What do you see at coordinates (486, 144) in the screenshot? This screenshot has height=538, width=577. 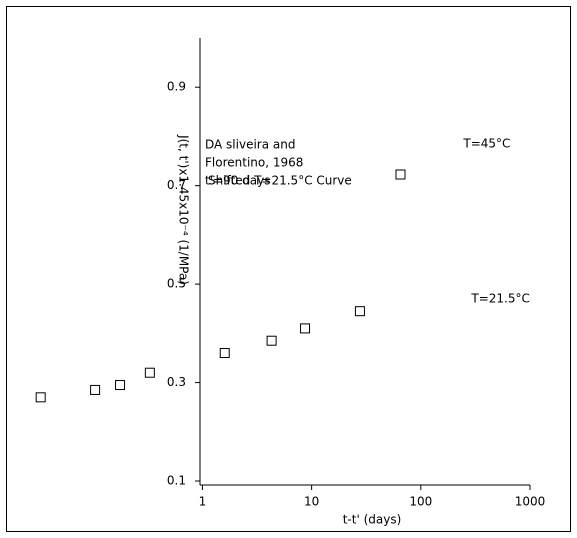 I see `series-label: T=45°C` at bounding box center [486, 144].